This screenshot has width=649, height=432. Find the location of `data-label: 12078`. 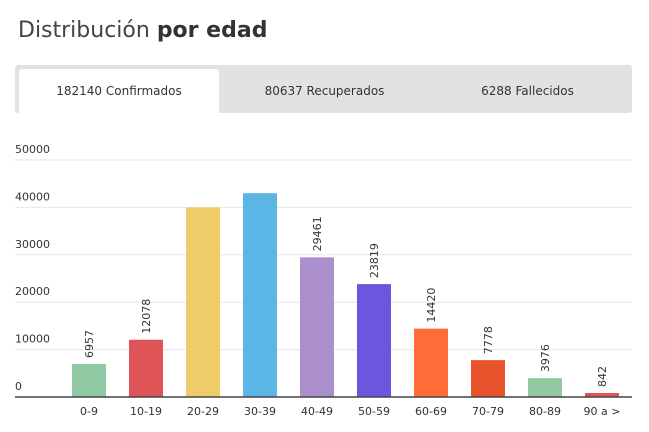

data-label: 12078 is located at coordinates (146, 316).